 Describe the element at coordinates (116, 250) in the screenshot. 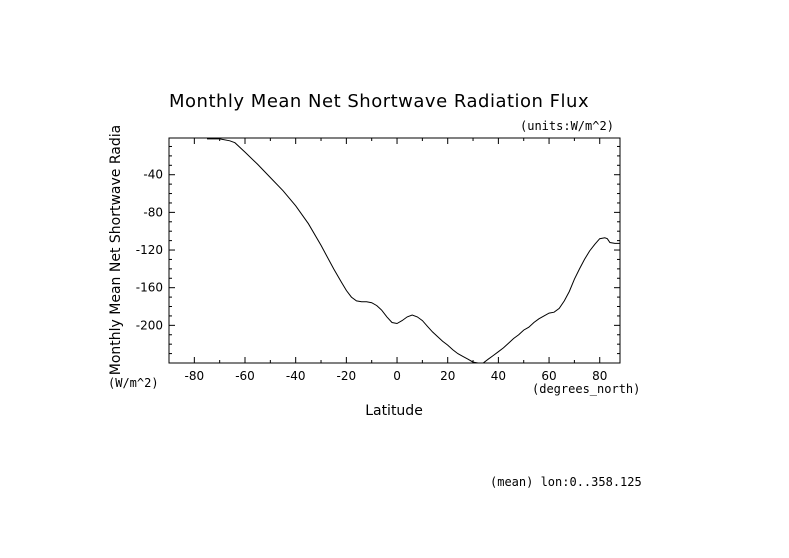

I see `y-axis-label: Monthly Mean Net Shortwave Radia` at that location.